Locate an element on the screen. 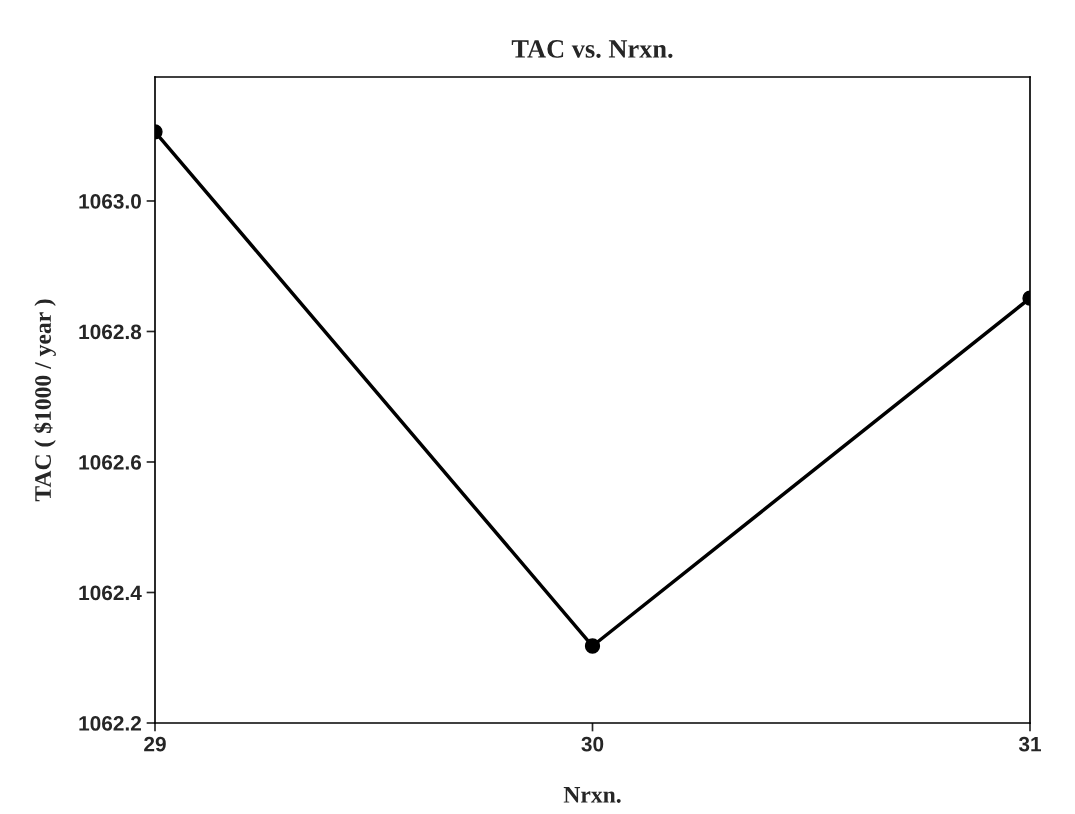 This screenshot has width=1075, height=814. x-axis-title: Nrxn. is located at coordinates (592, 795).